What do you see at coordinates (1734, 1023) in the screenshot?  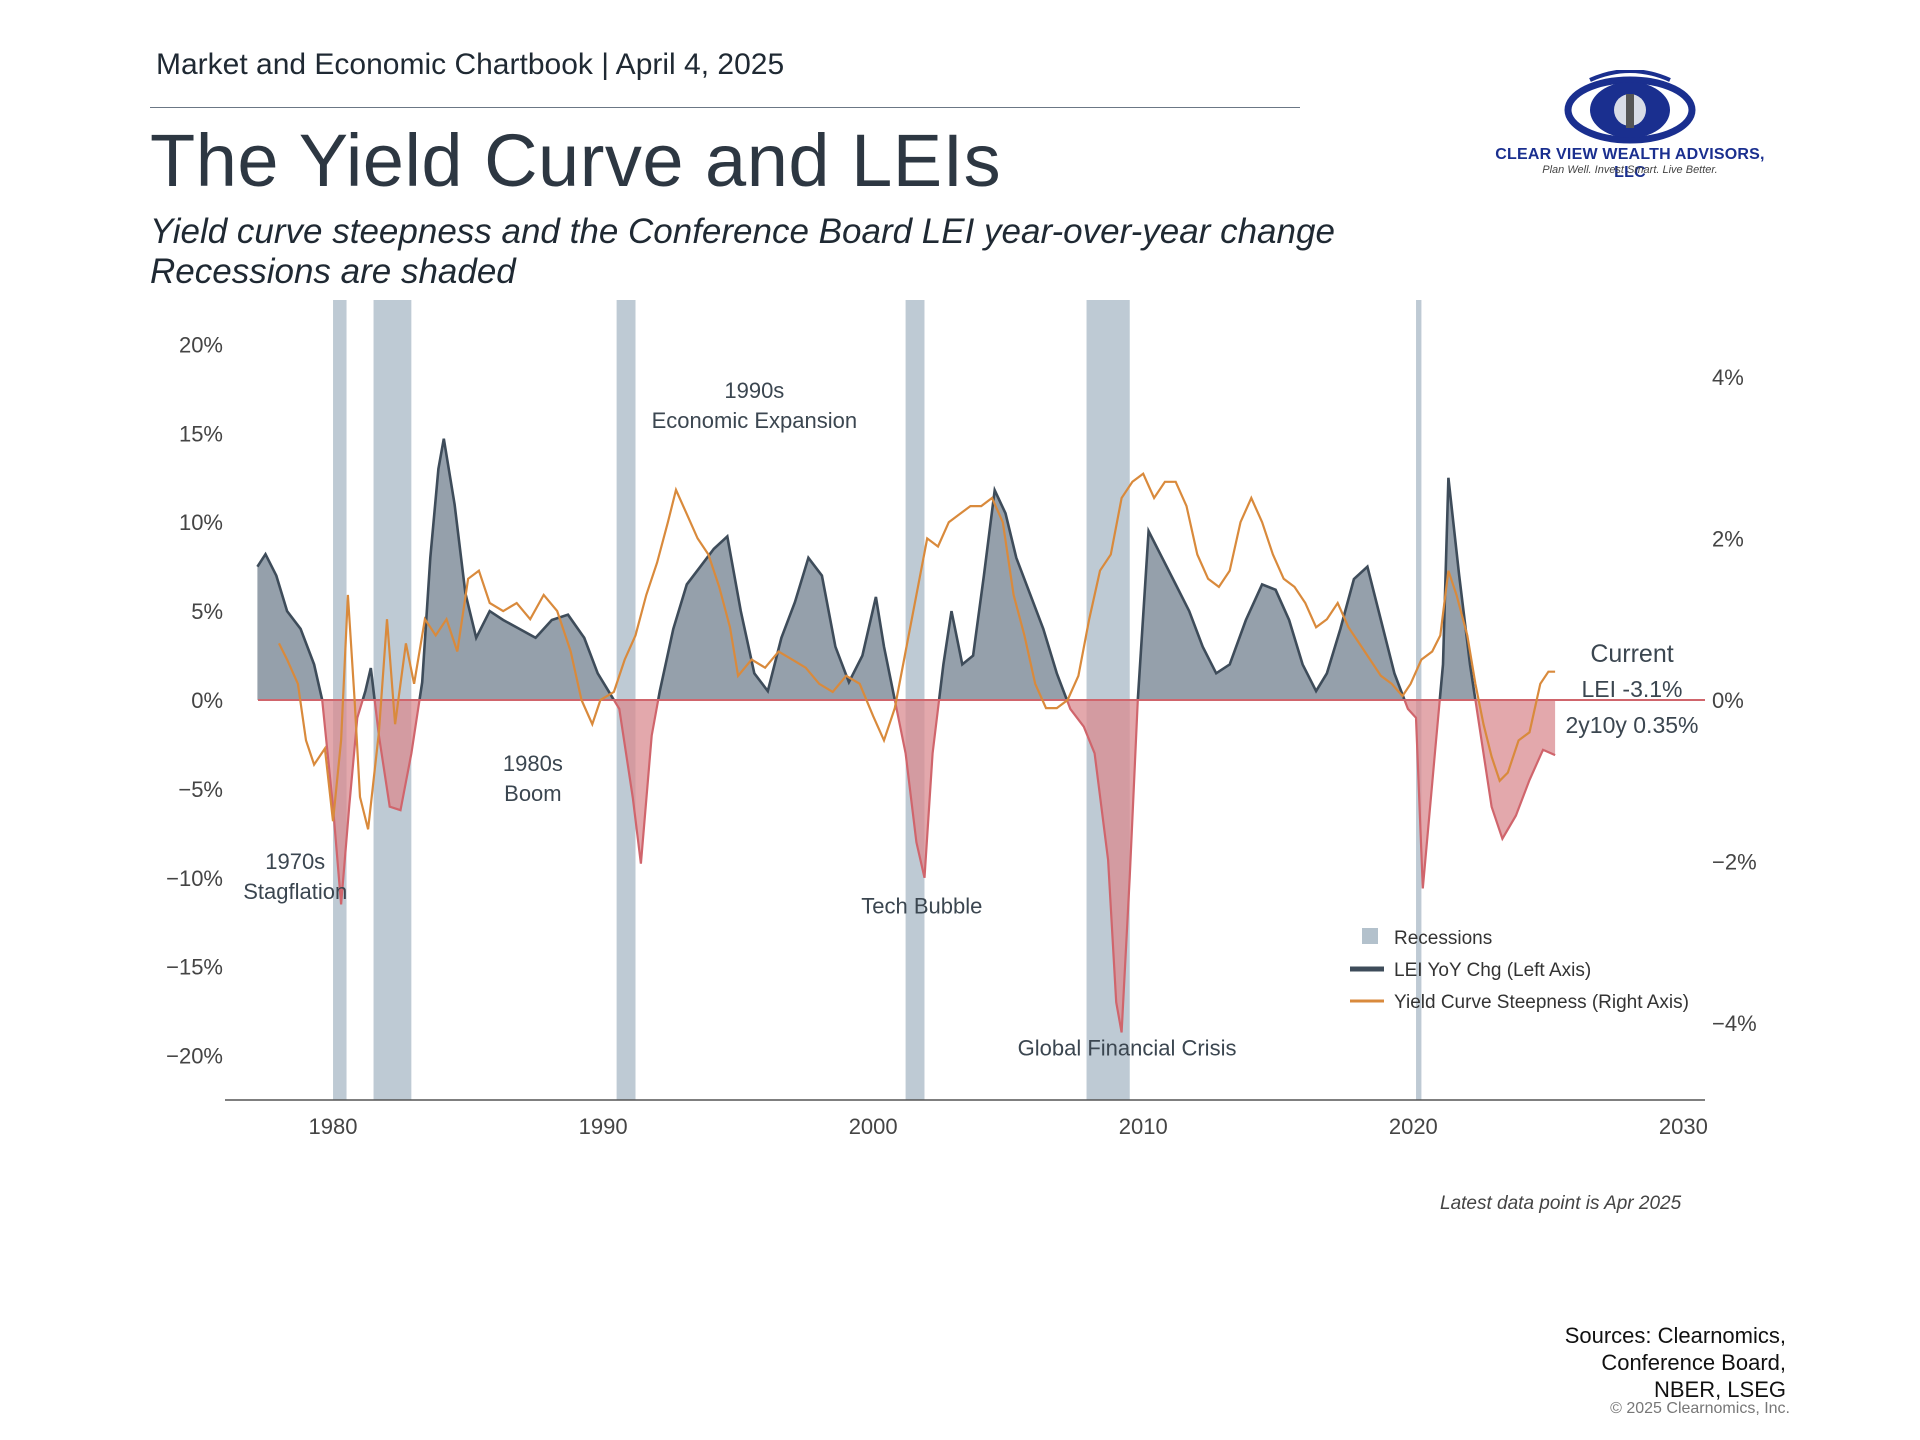 I see `right-tick-label: −4%` at bounding box center [1734, 1023].